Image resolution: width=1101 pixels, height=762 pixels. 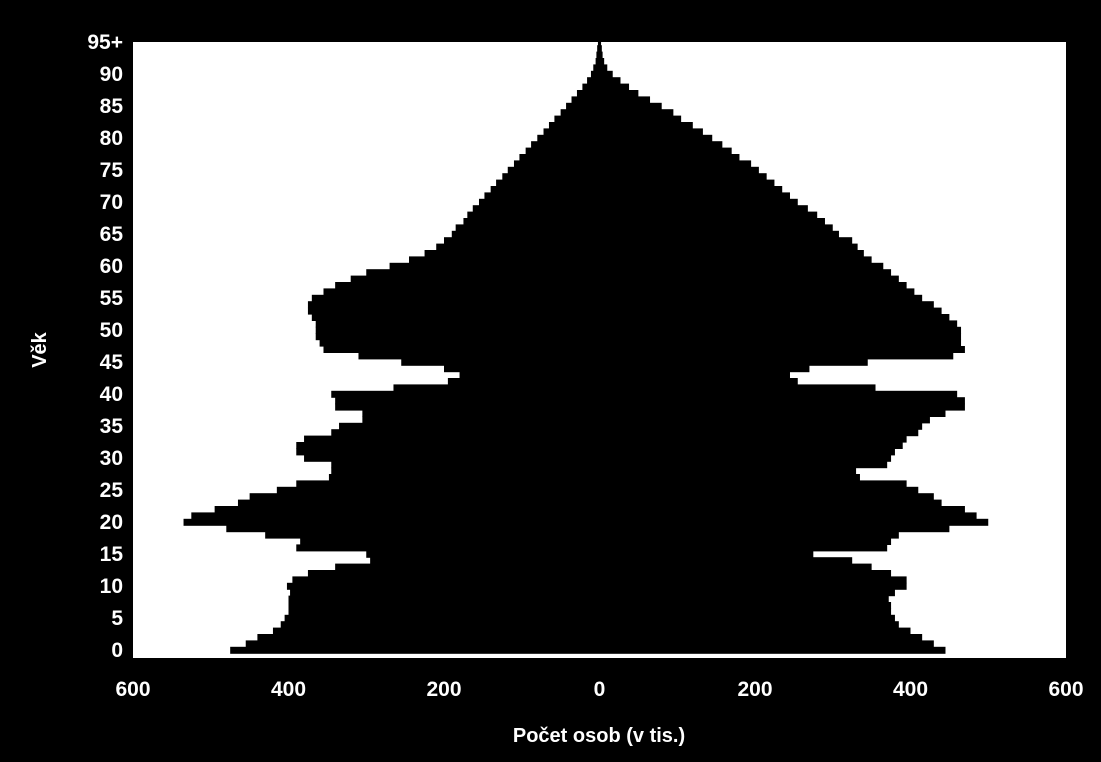 I want to click on y-tick-label: 60, so click(x=111, y=266).